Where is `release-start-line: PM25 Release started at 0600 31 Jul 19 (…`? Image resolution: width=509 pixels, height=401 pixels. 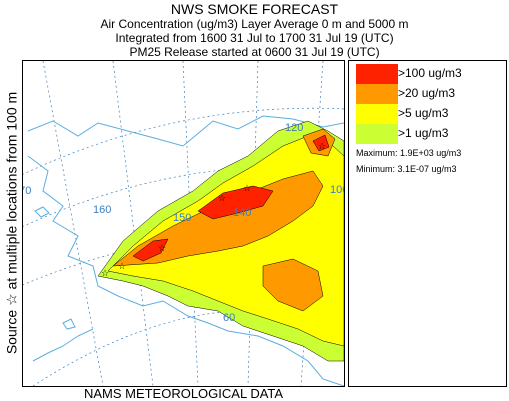
release-start-line: PM25 Release started at 0600 31 Jul 19 (… is located at coordinates (254, 52).